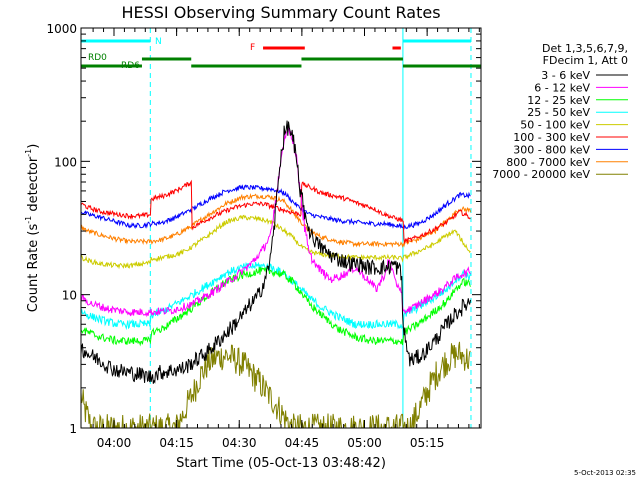 The image size is (640, 480). Describe the element at coordinates (281, 463) in the screenshot. I see `x-axis-label: Start Time (05-Oct-13 03:48:42)` at that location.